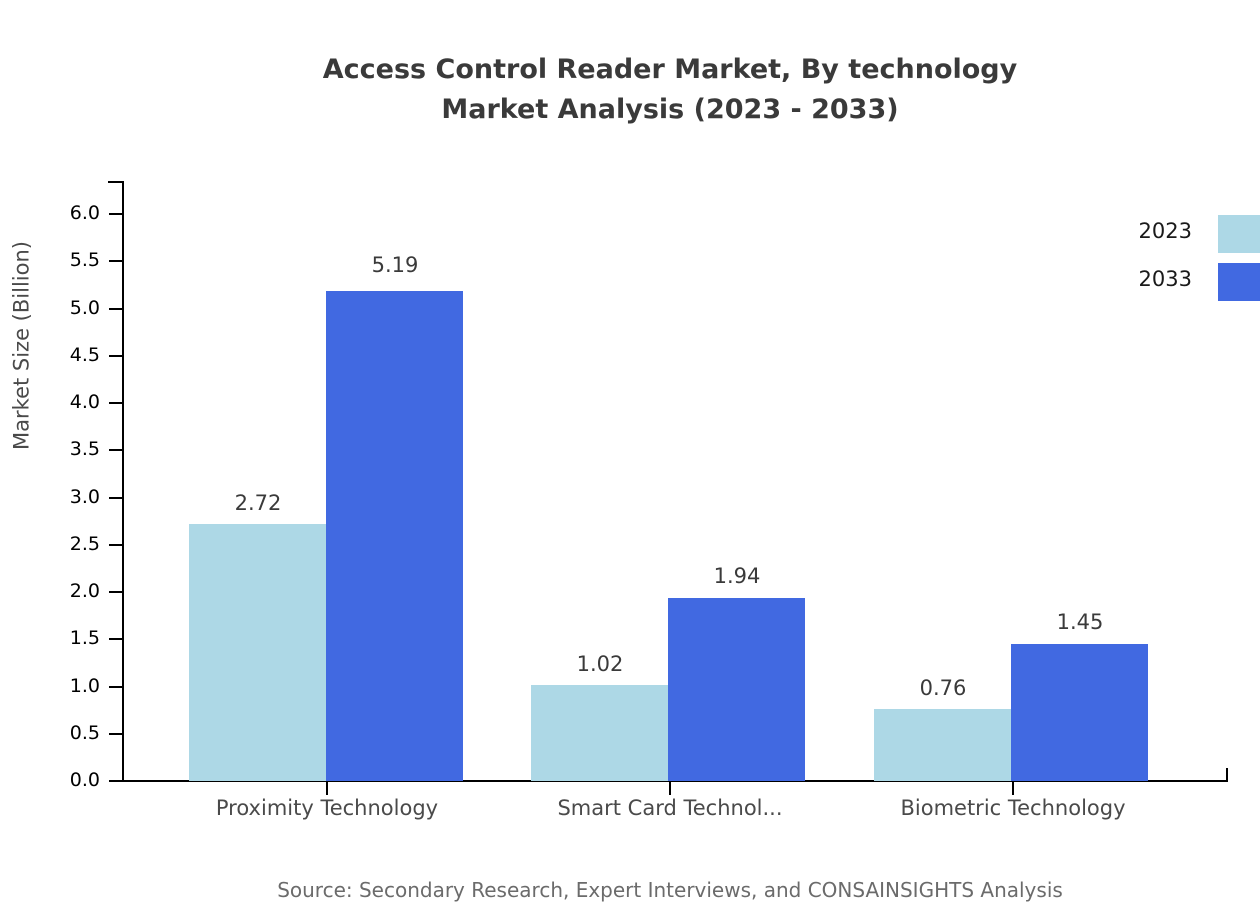 The width and height of the screenshot is (1260, 920). What do you see at coordinates (1013, 808) in the screenshot?
I see `x-tick-label-biometric: Biometric Technology` at bounding box center [1013, 808].